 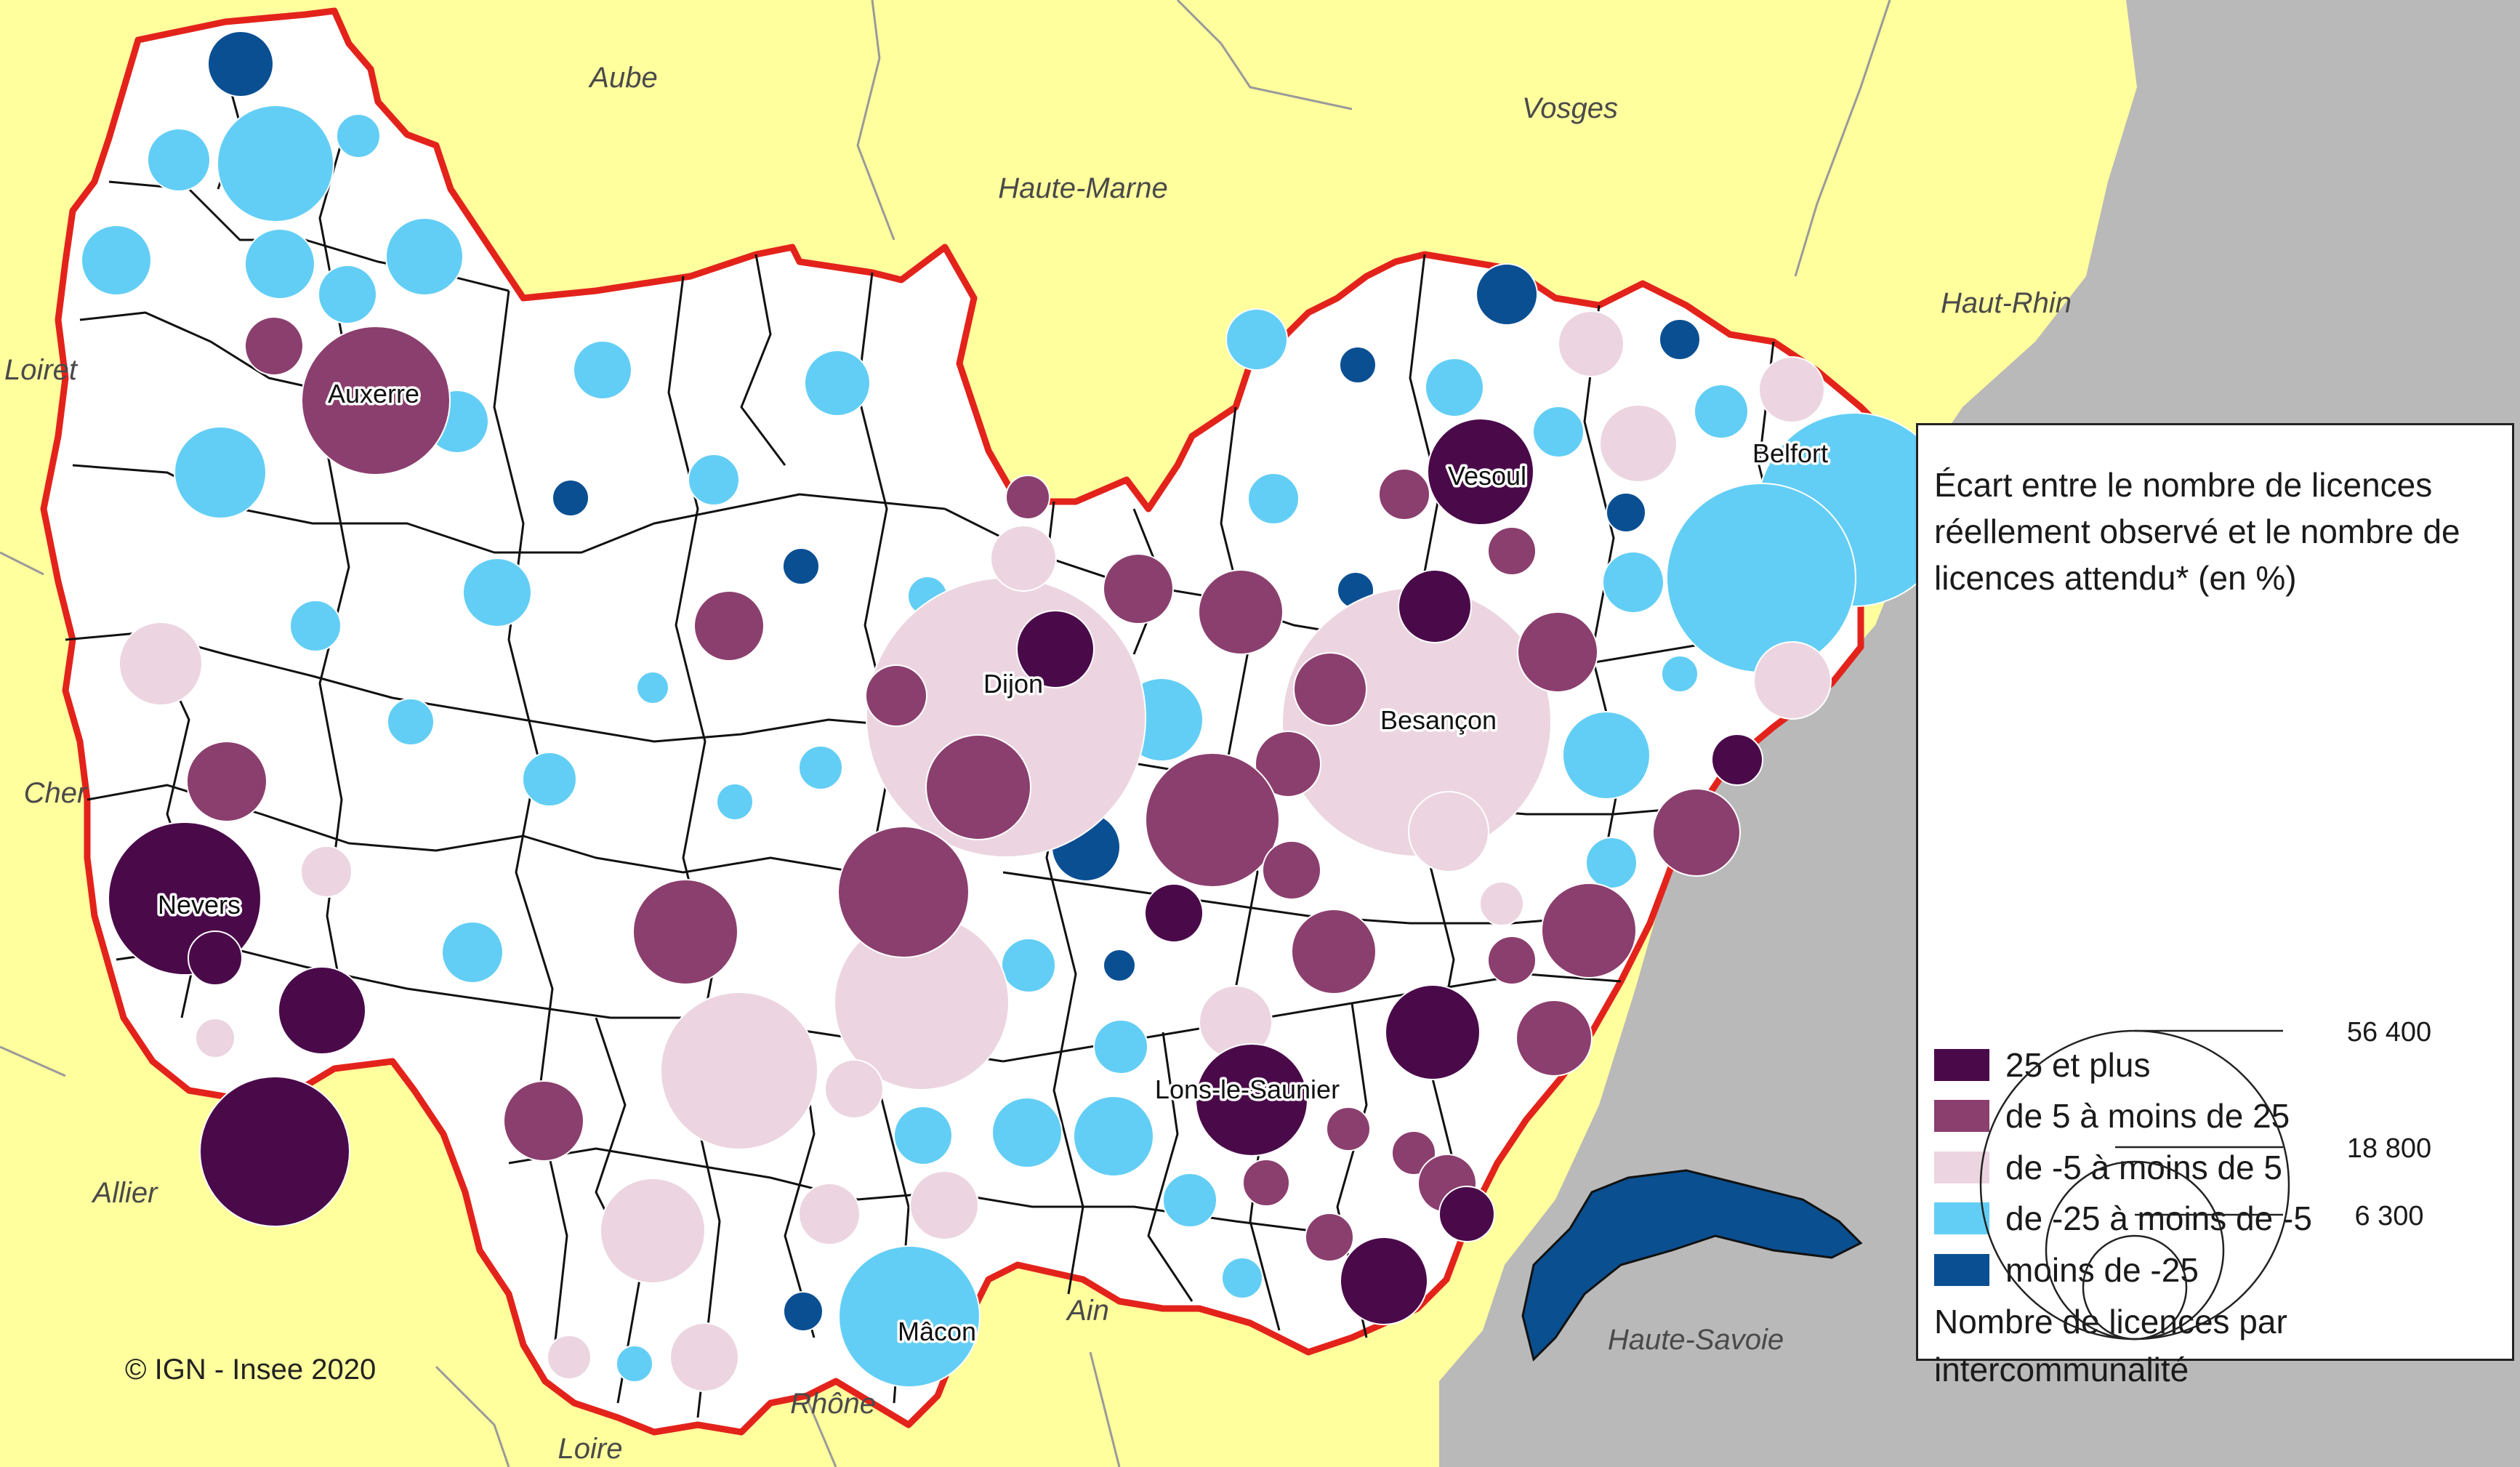 I want to click on dept-label: Rhône, so click(x=833, y=1404).